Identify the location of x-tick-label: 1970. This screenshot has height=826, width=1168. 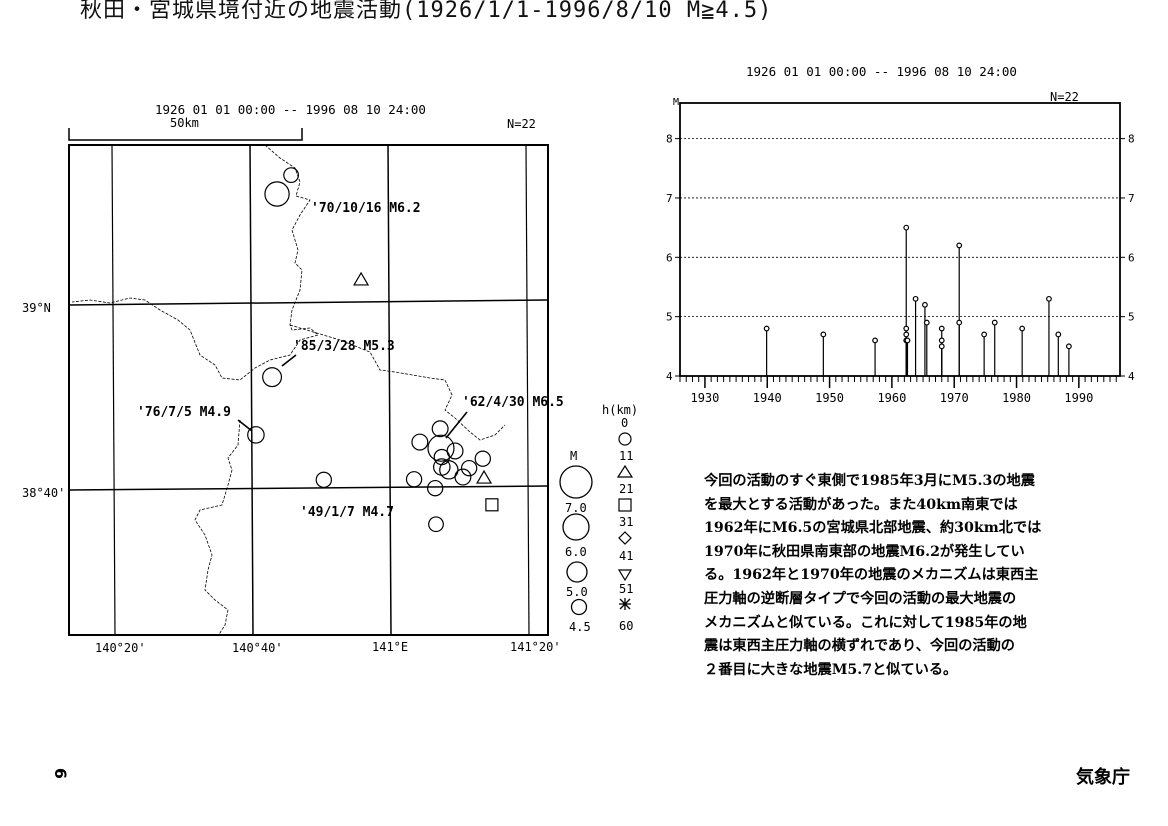
(954, 398).